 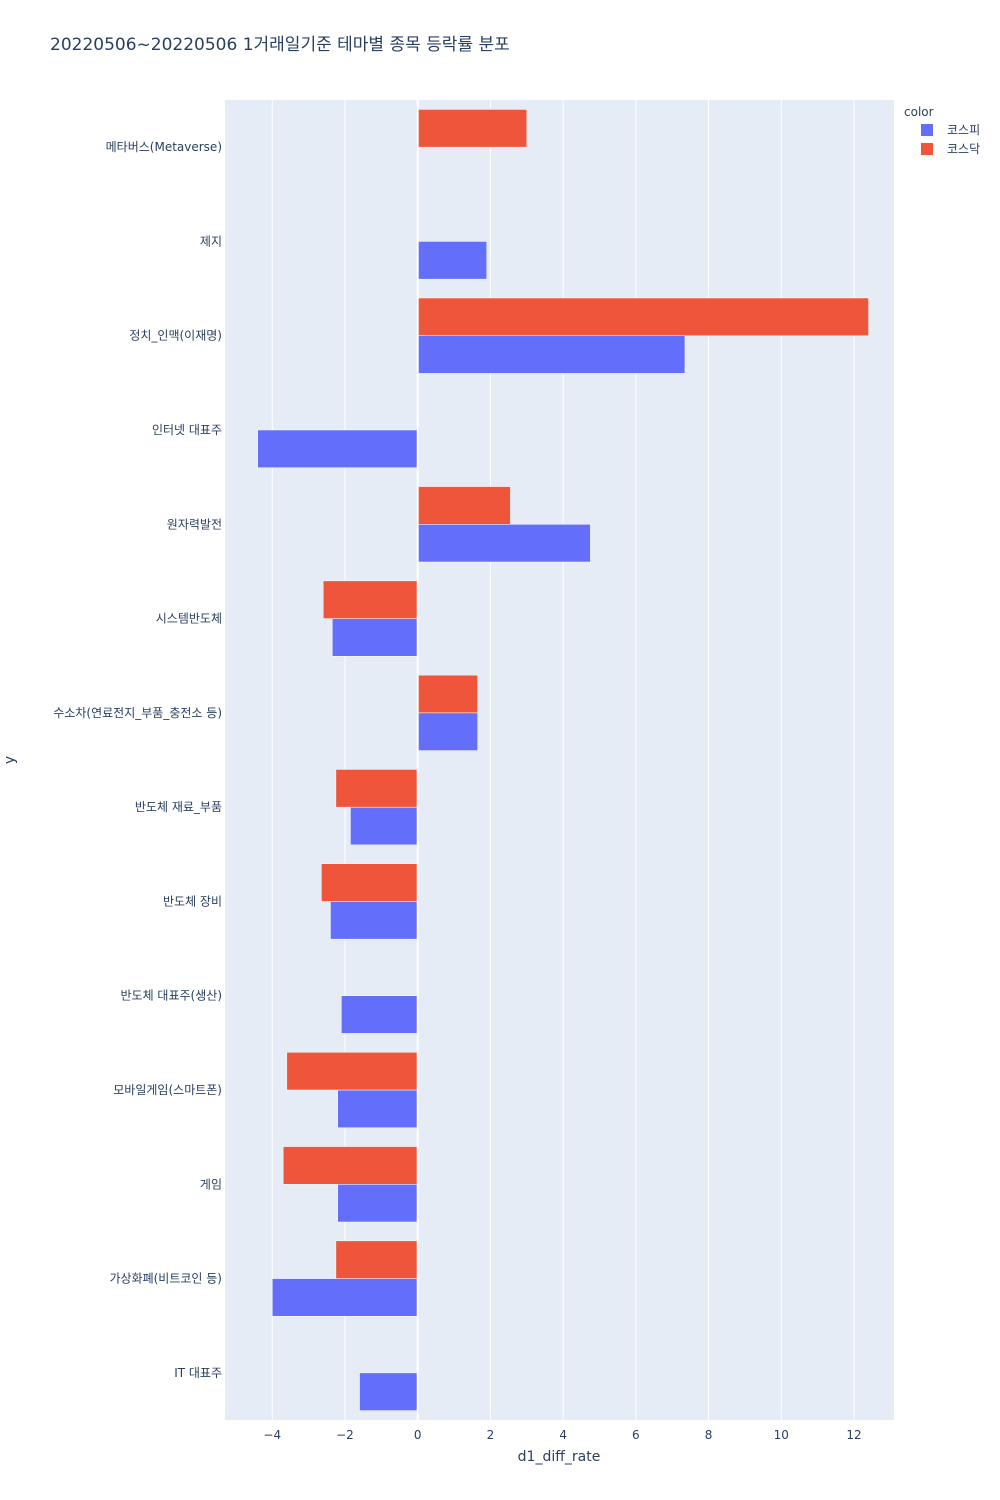 What do you see at coordinates (919, 112) in the screenshot?
I see `legend-title: color` at bounding box center [919, 112].